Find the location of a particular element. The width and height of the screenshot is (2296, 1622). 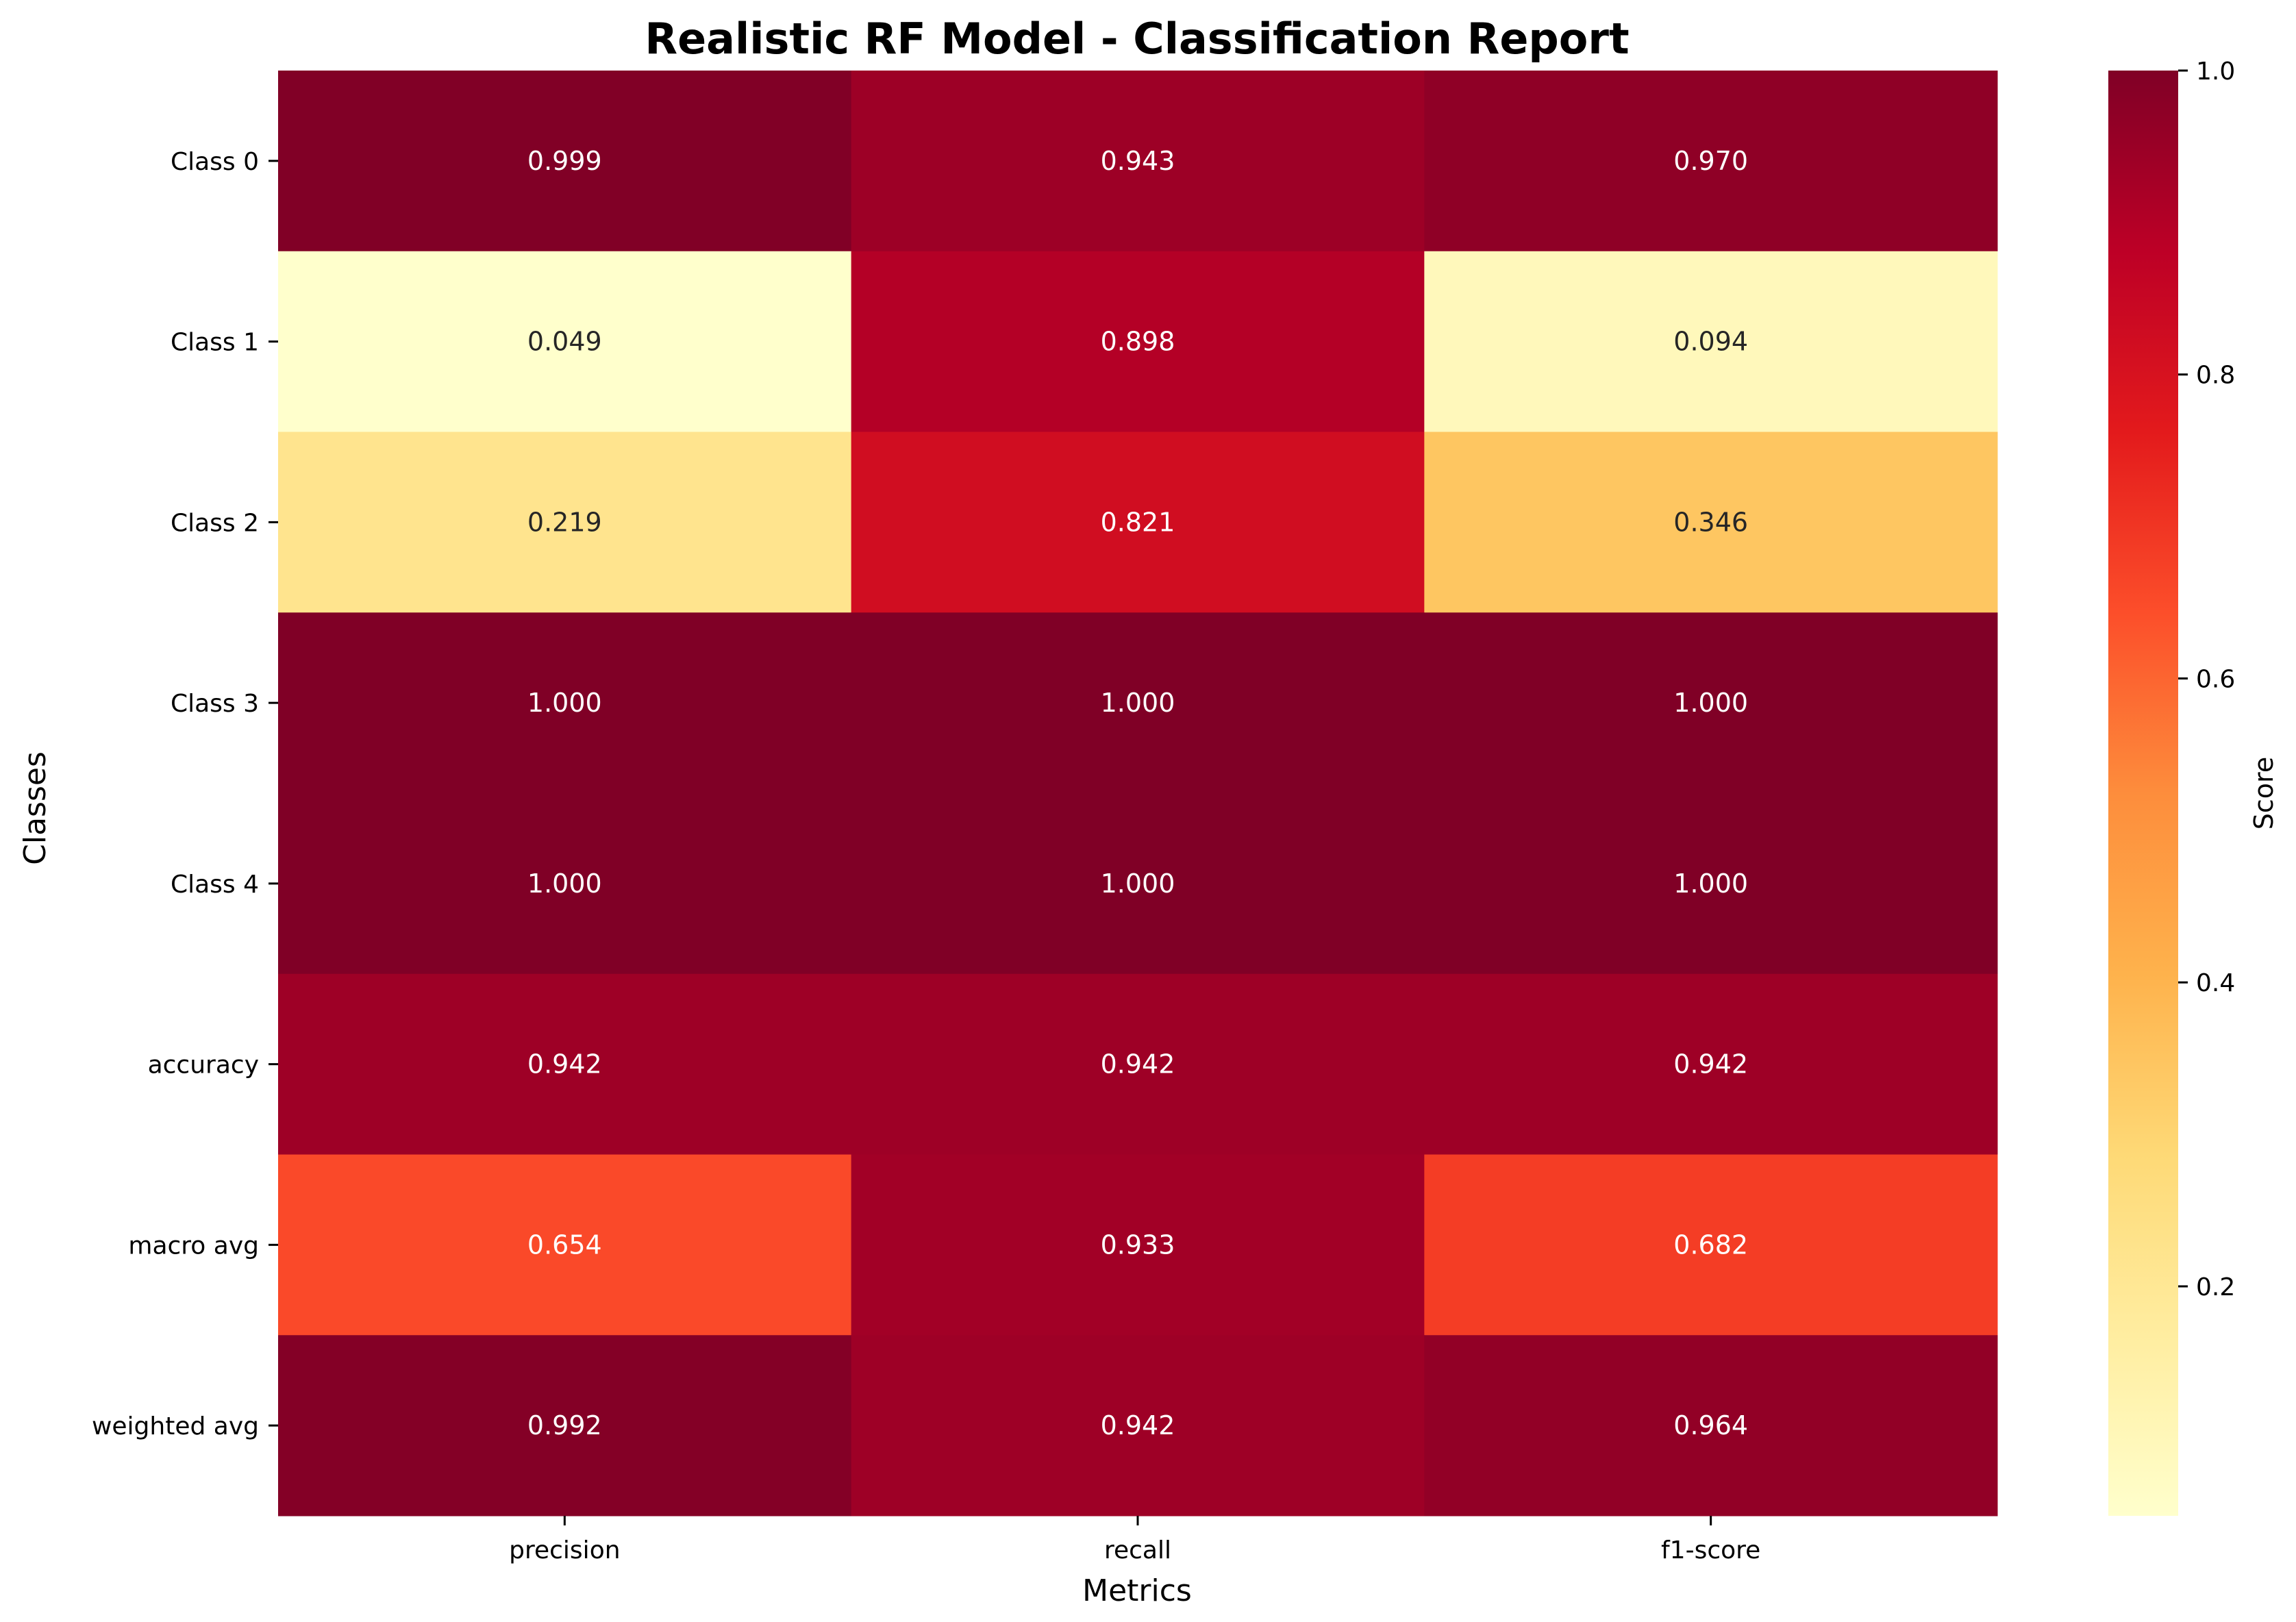

cell-value-label-r4-c0: 1.000 is located at coordinates (564, 884).